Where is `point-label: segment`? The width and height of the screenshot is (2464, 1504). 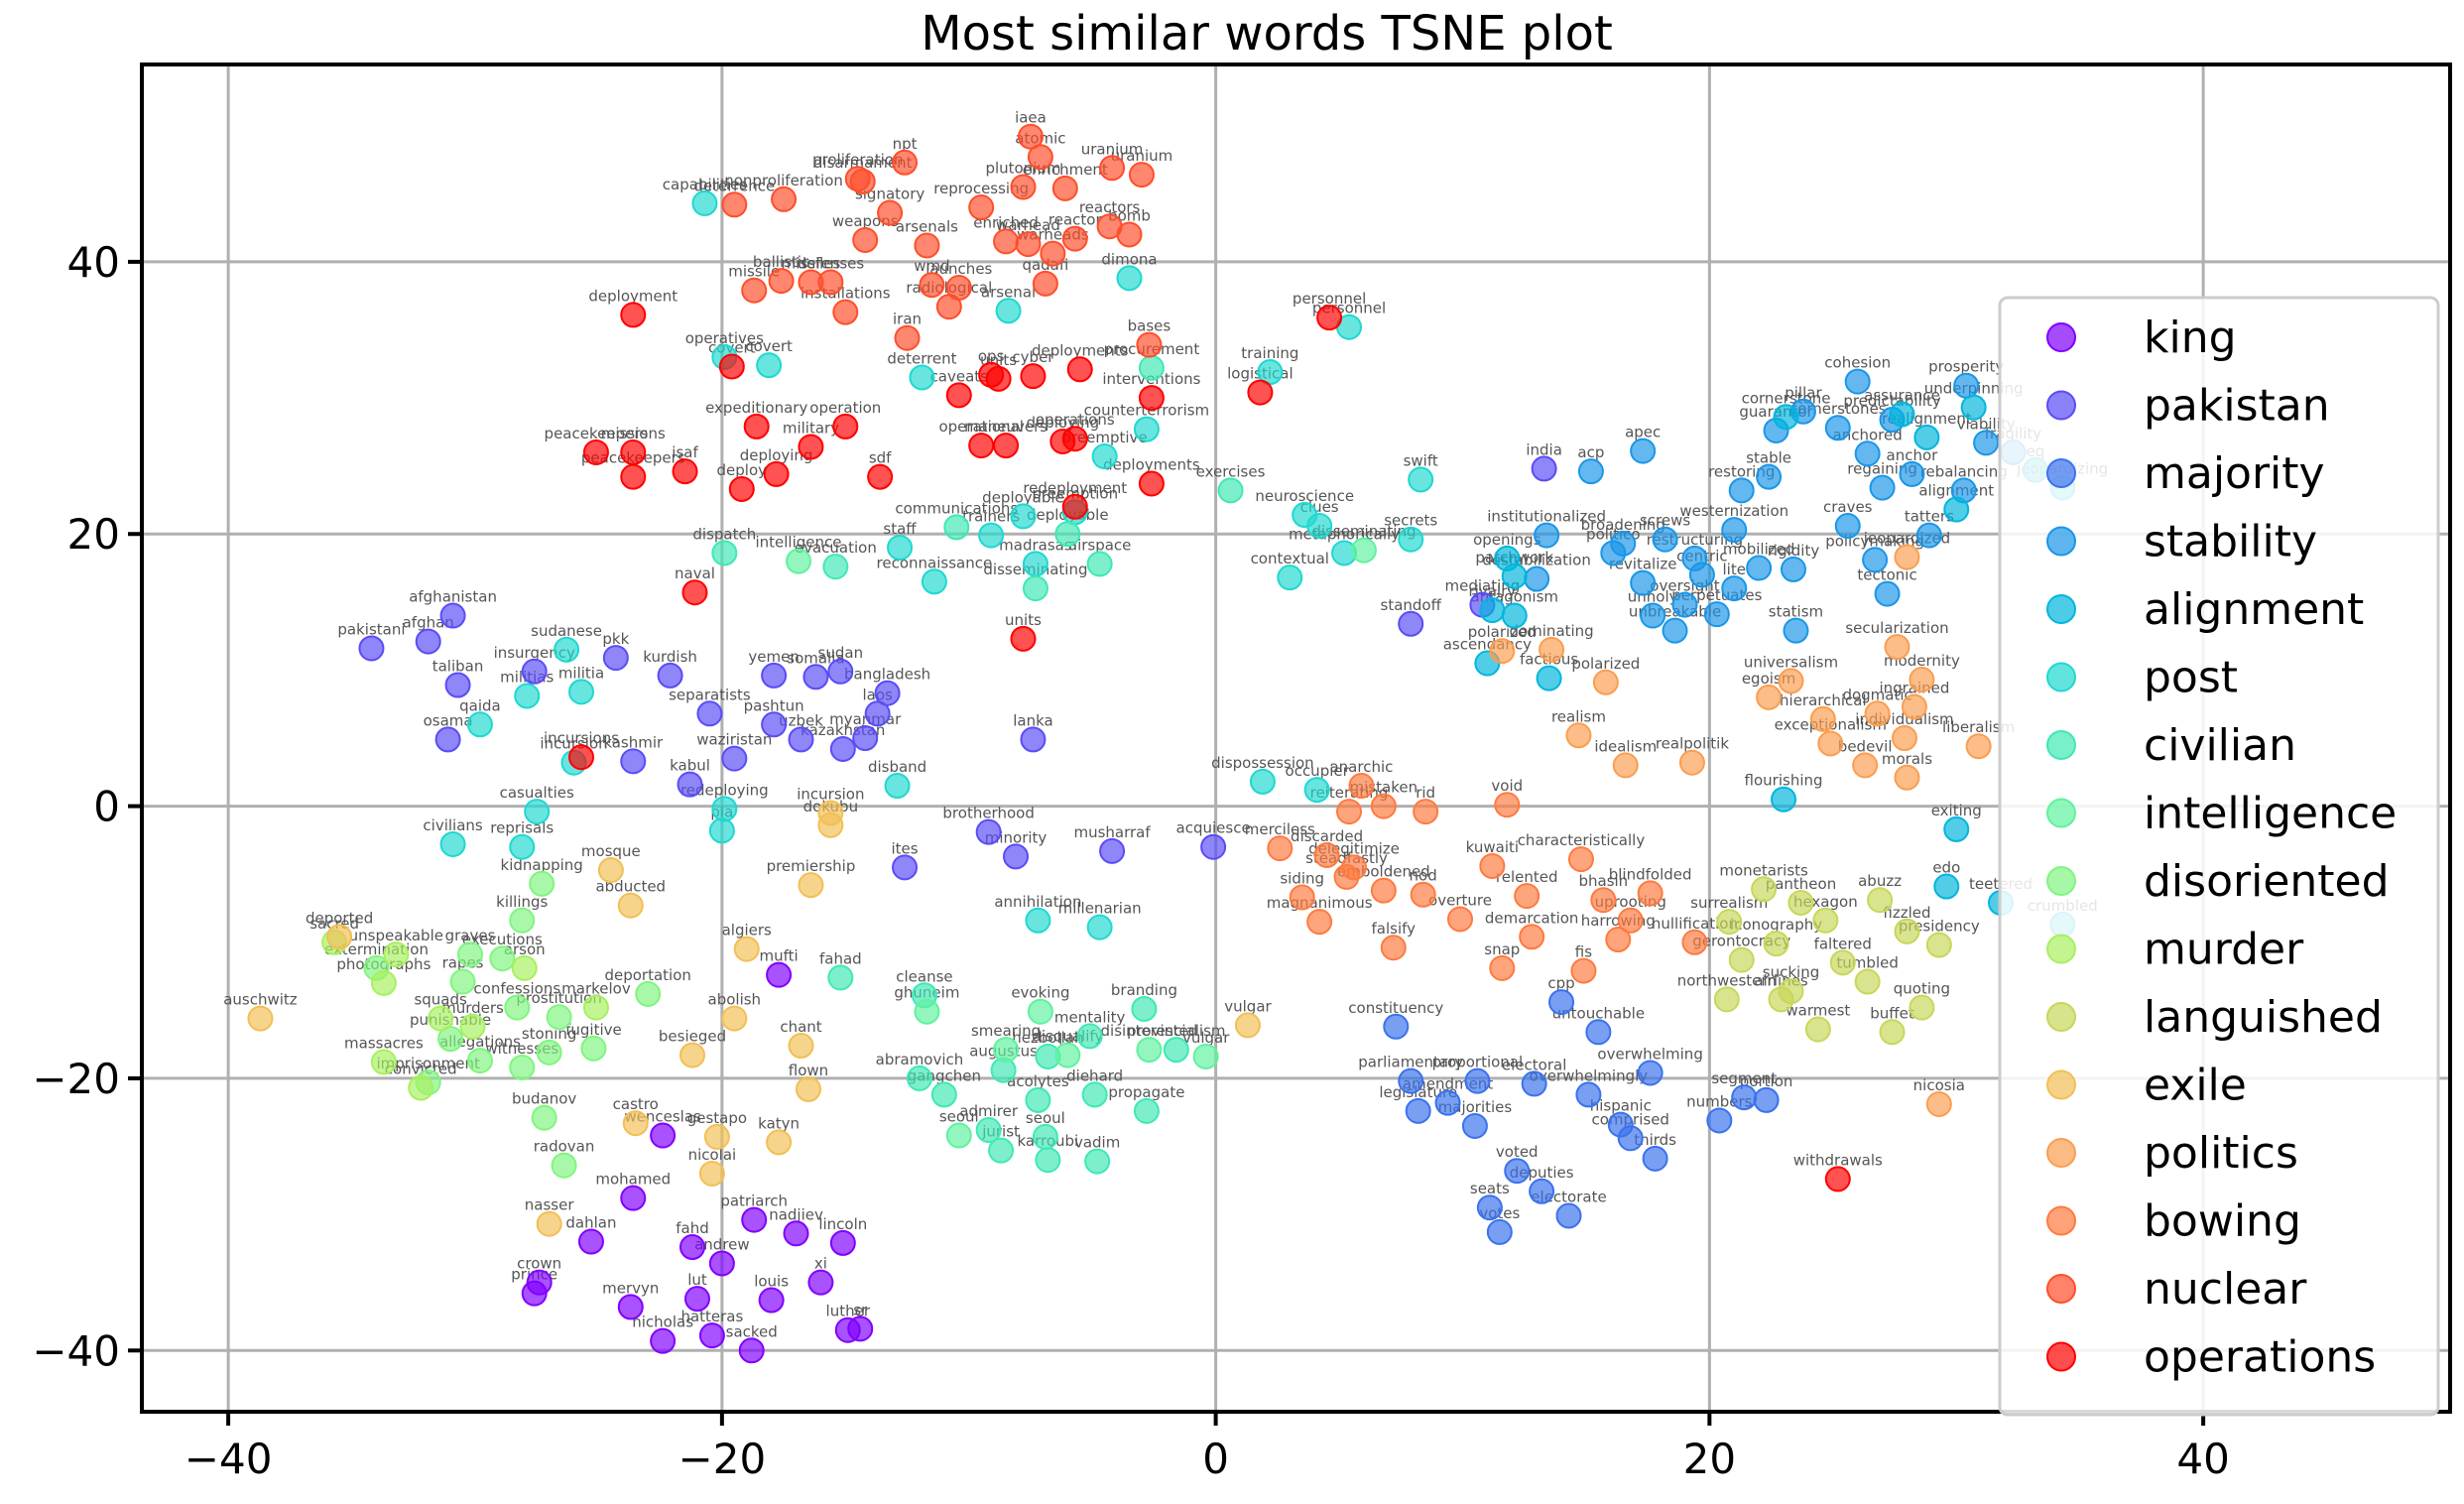
point-label: segment is located at coordinates (1744, 1078).